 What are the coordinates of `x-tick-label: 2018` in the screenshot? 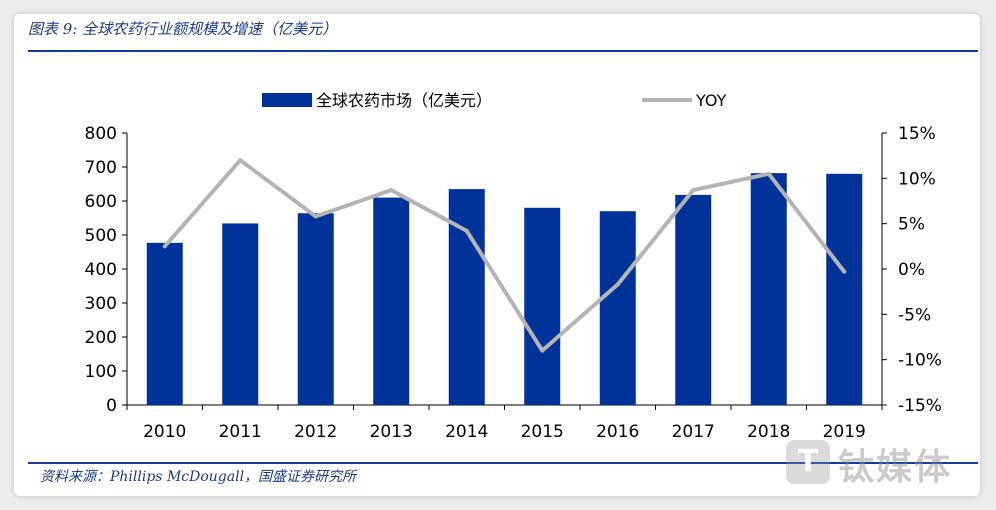 It's located at (768, 432).